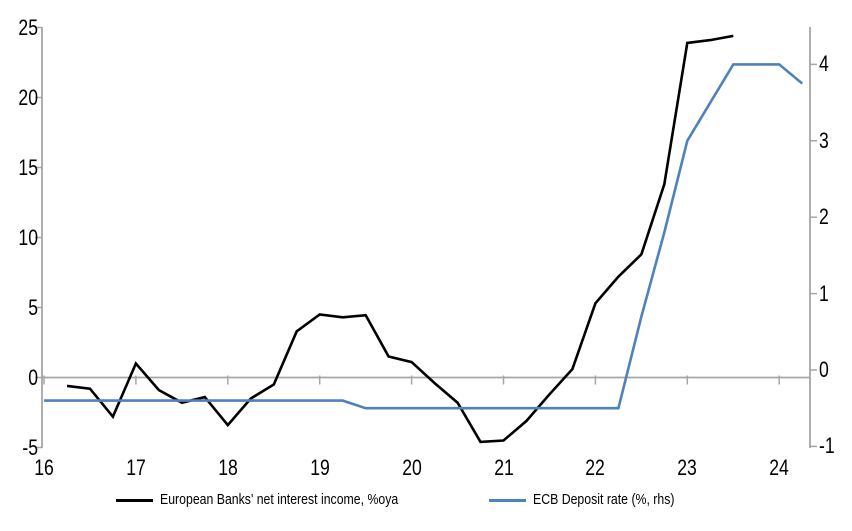 This screenshot has width=852, height=531. I want to click on right-axis-tick-label: 3, so click(824, 140).